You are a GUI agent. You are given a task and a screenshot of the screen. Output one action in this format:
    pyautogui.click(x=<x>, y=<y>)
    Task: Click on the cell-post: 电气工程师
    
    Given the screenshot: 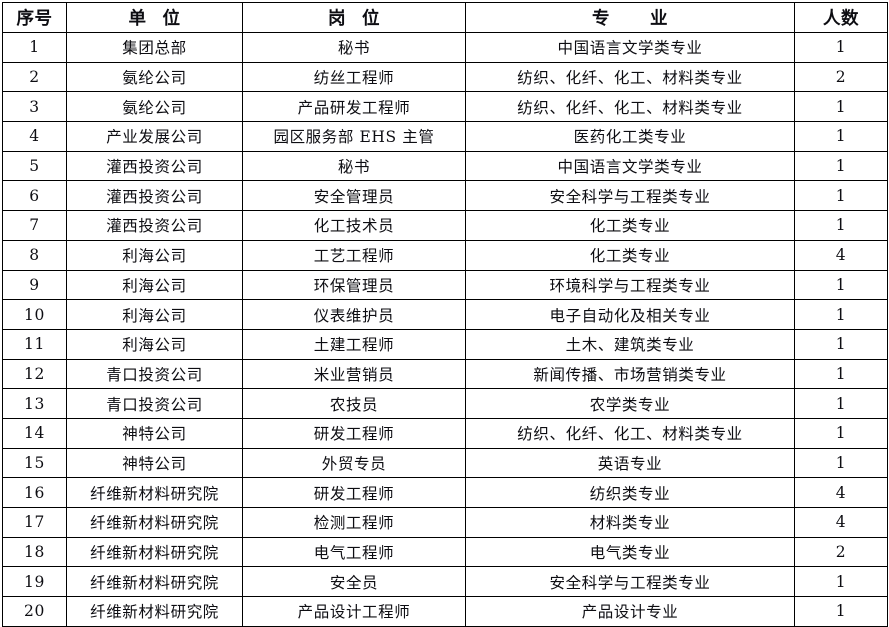 What is the action you would take?
    pyautogui.click(x=354, y=552)
    